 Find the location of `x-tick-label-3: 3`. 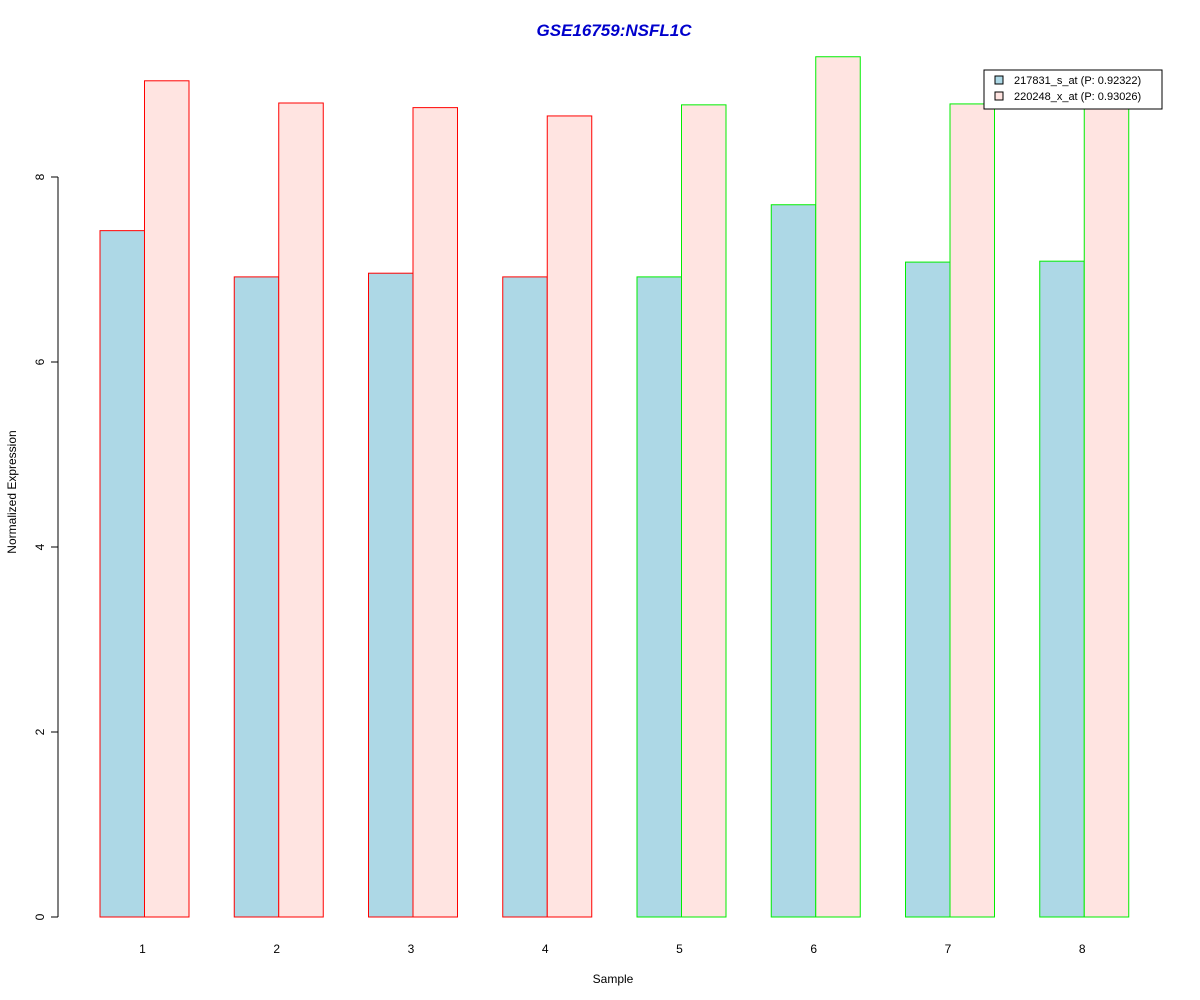

x-tick-label-3: 3 is located at coordinates (411, 949).